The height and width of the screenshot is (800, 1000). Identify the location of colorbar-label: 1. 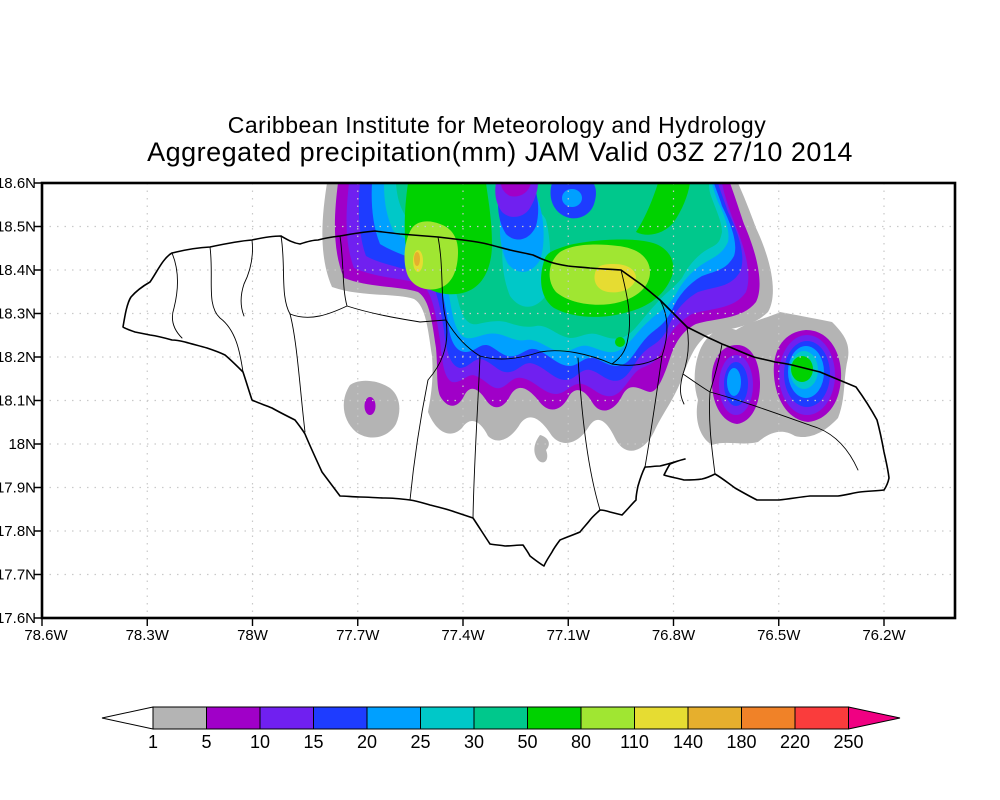
(153, 742).